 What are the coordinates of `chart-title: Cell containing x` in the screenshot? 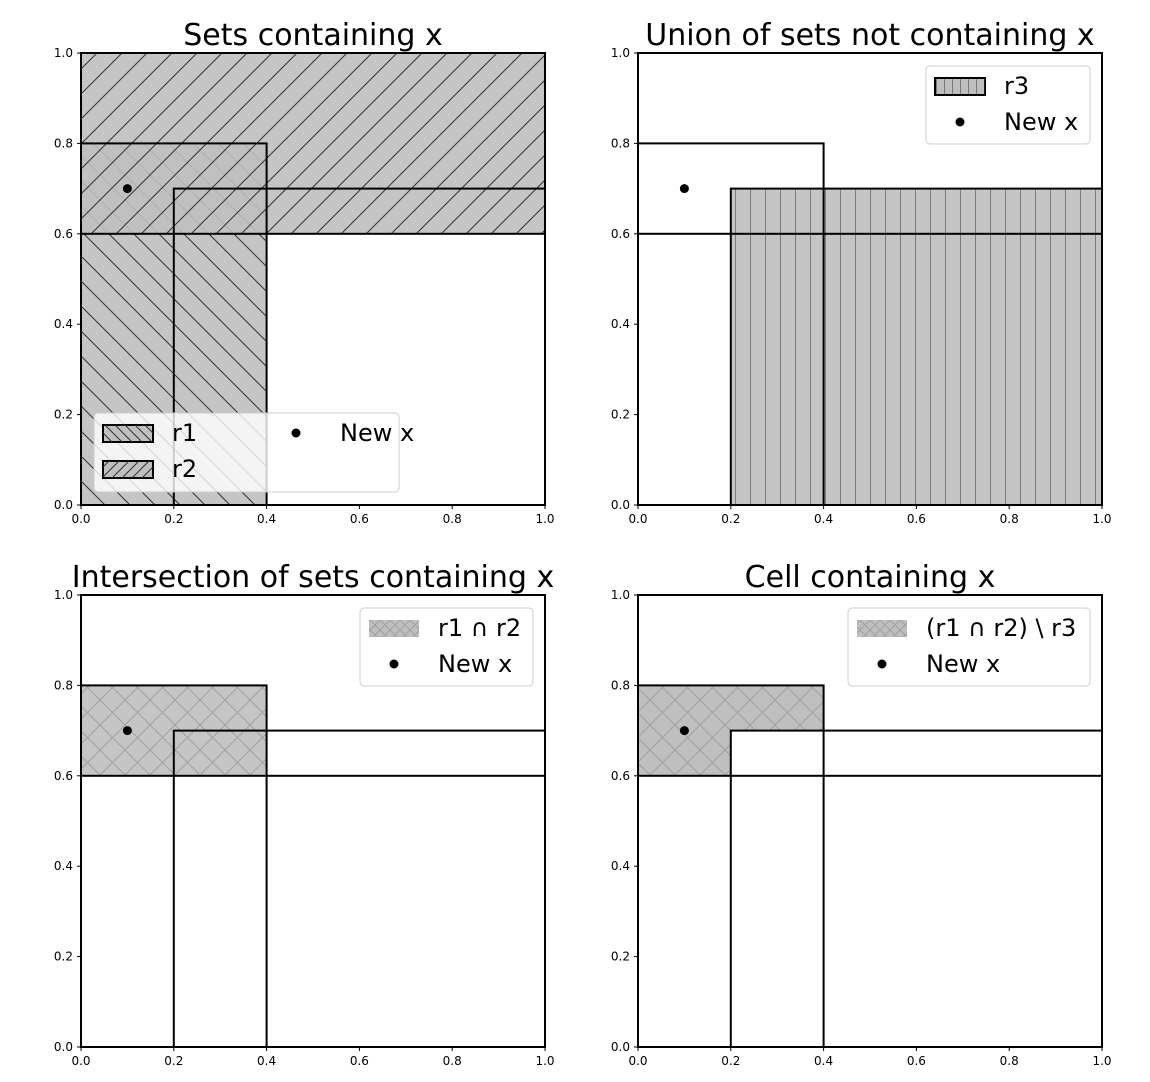 It's located at (870, 577).